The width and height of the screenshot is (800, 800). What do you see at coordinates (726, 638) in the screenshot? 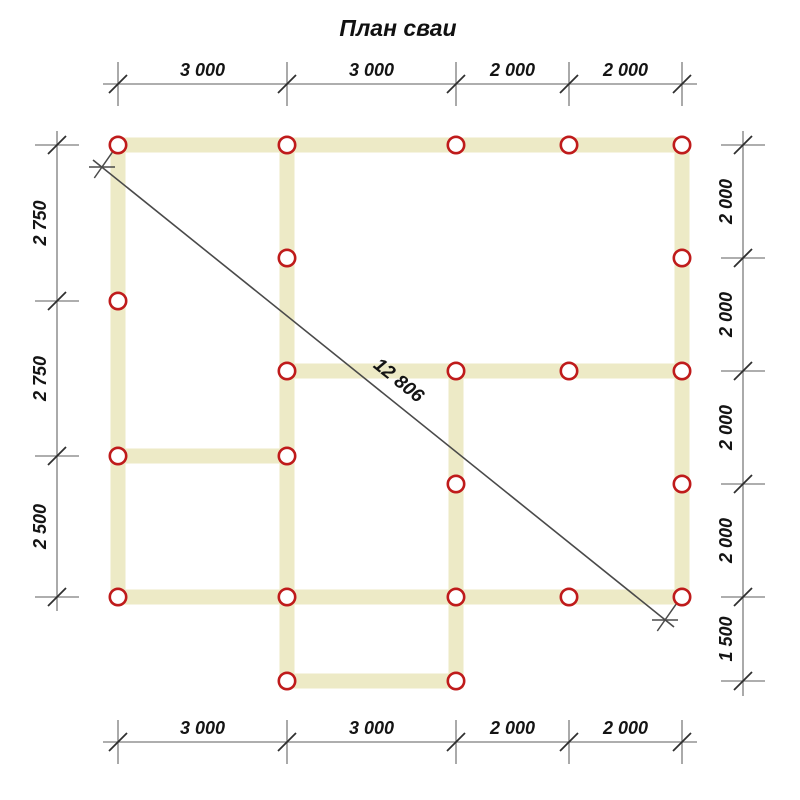
I see `dimension-label: 1 500` at bounding box center [726, 638].